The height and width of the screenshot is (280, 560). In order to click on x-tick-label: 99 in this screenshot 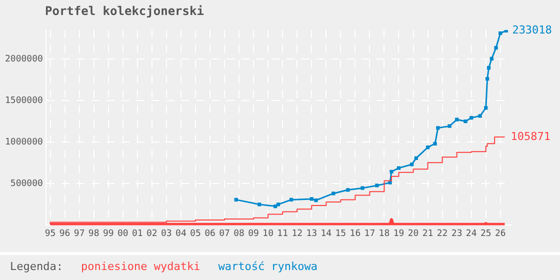, I will do `click(108, 233)`.